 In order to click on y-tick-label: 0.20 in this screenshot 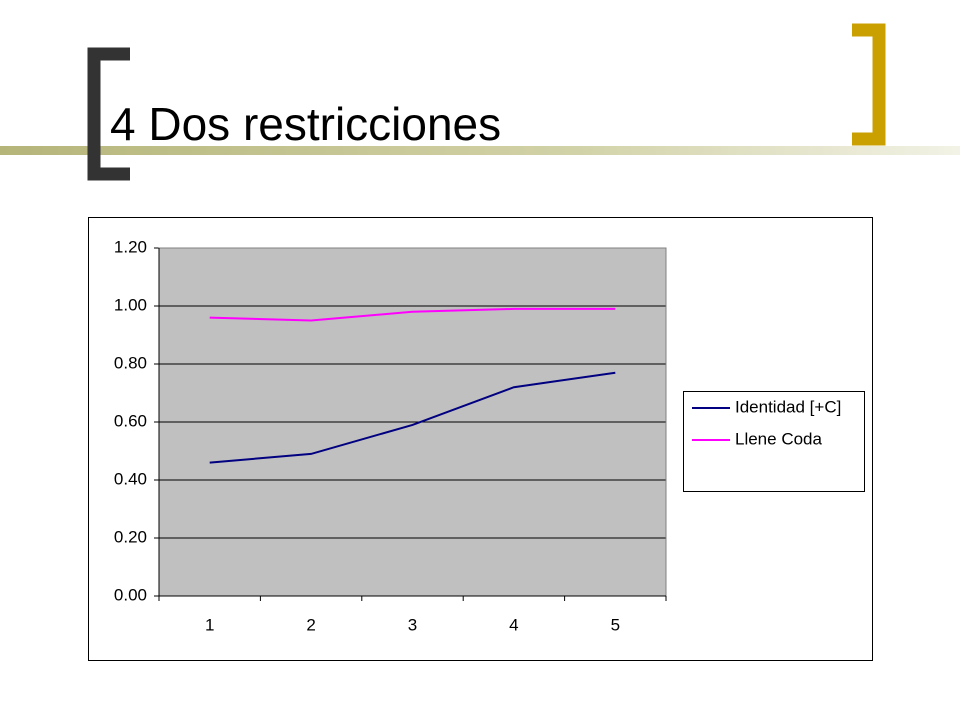, I will do `click(130, 536)`.